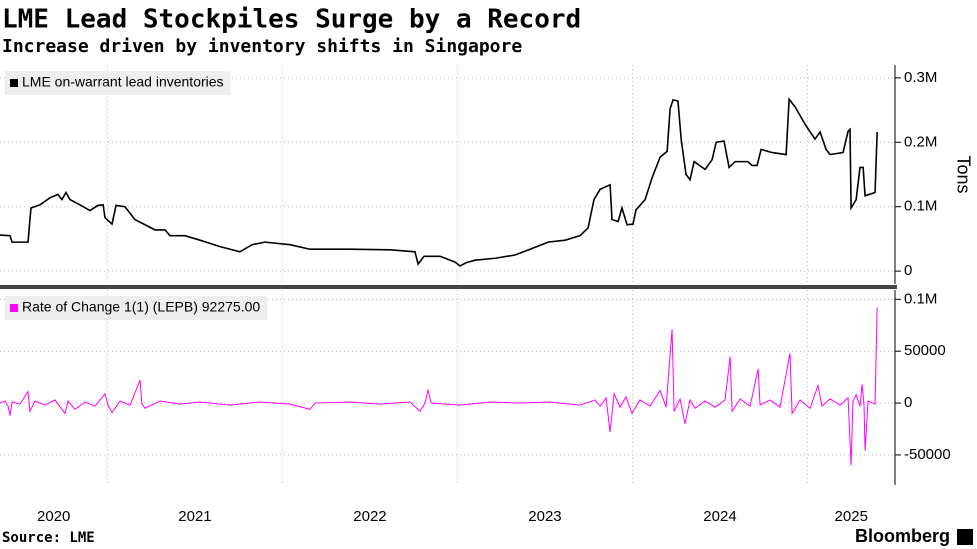  Describe the element at coordinates (123, 82) in the screenshot. I see `legend-label: LME on-warrant lead inventories` at that location.